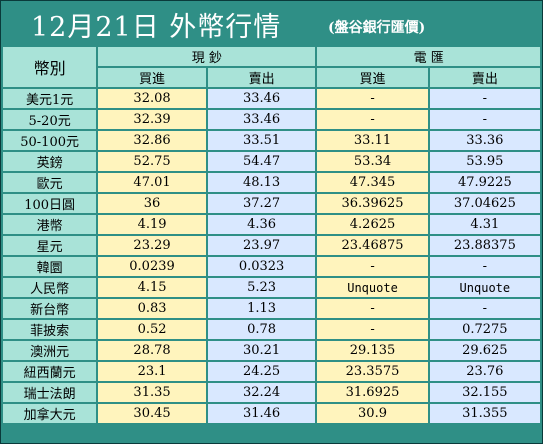  What do you see at coordinates (372, 371) in the screenshot?
I see `wire-buy-cell: 23.3575` at bounding box center [372, 371].